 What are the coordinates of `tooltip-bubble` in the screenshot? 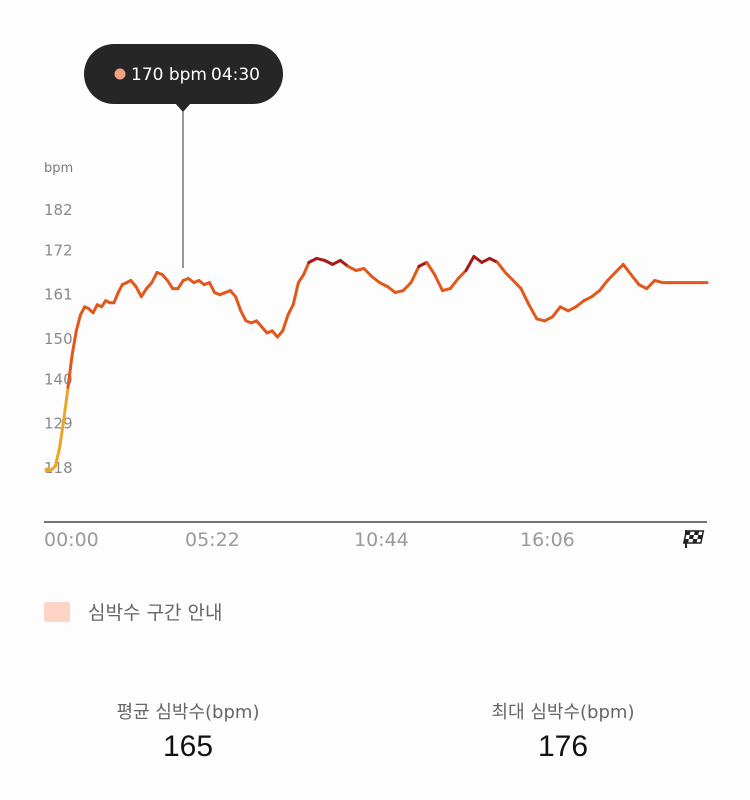 It's located at (183, 74).